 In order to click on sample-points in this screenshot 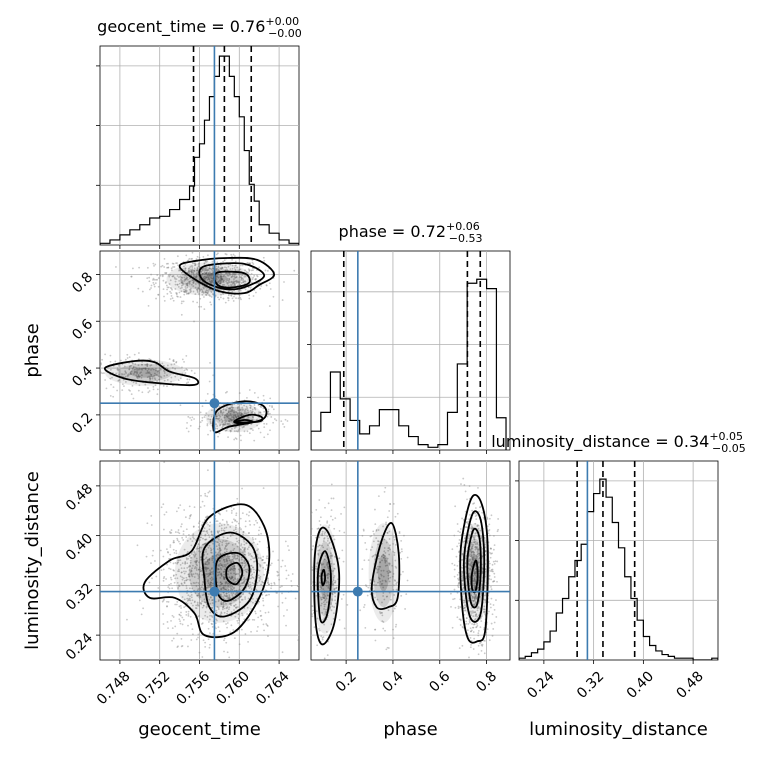, I will do `click(211, 560)`.